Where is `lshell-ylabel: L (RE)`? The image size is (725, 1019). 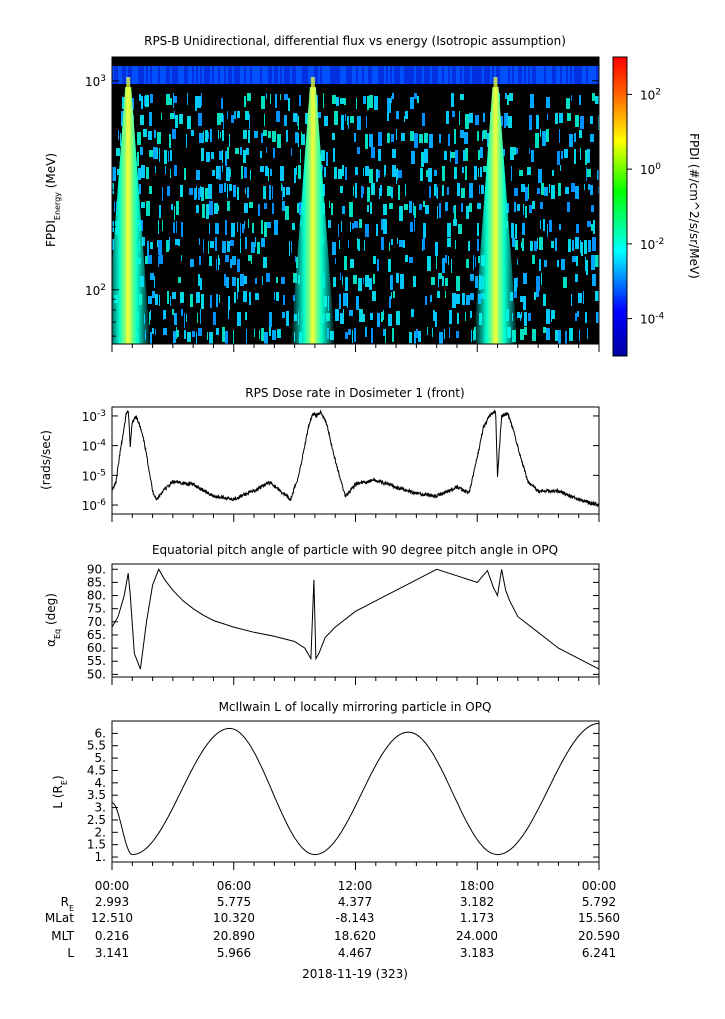
lshell-ylabel: L (RE) is located at coordinates (60, 791).